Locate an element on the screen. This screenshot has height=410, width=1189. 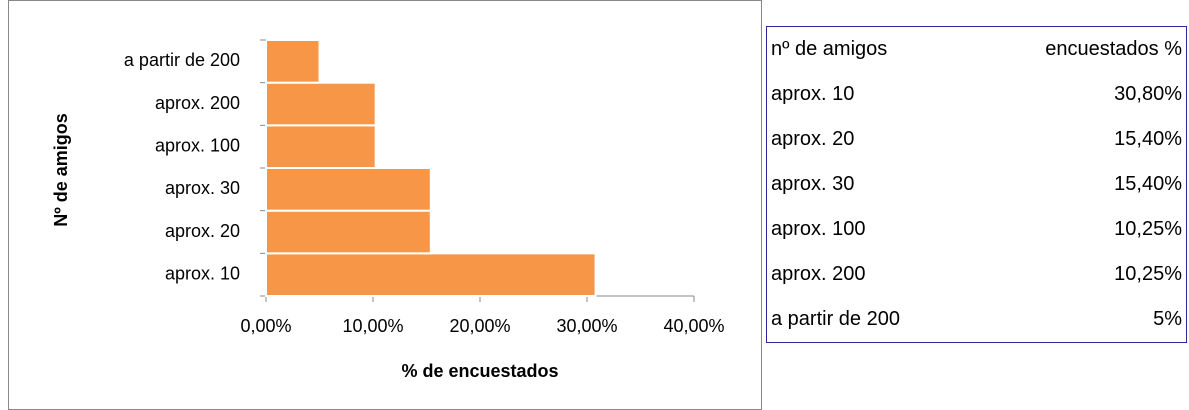
x-tick-label: 30,00% is located at coordinates (586, 326).